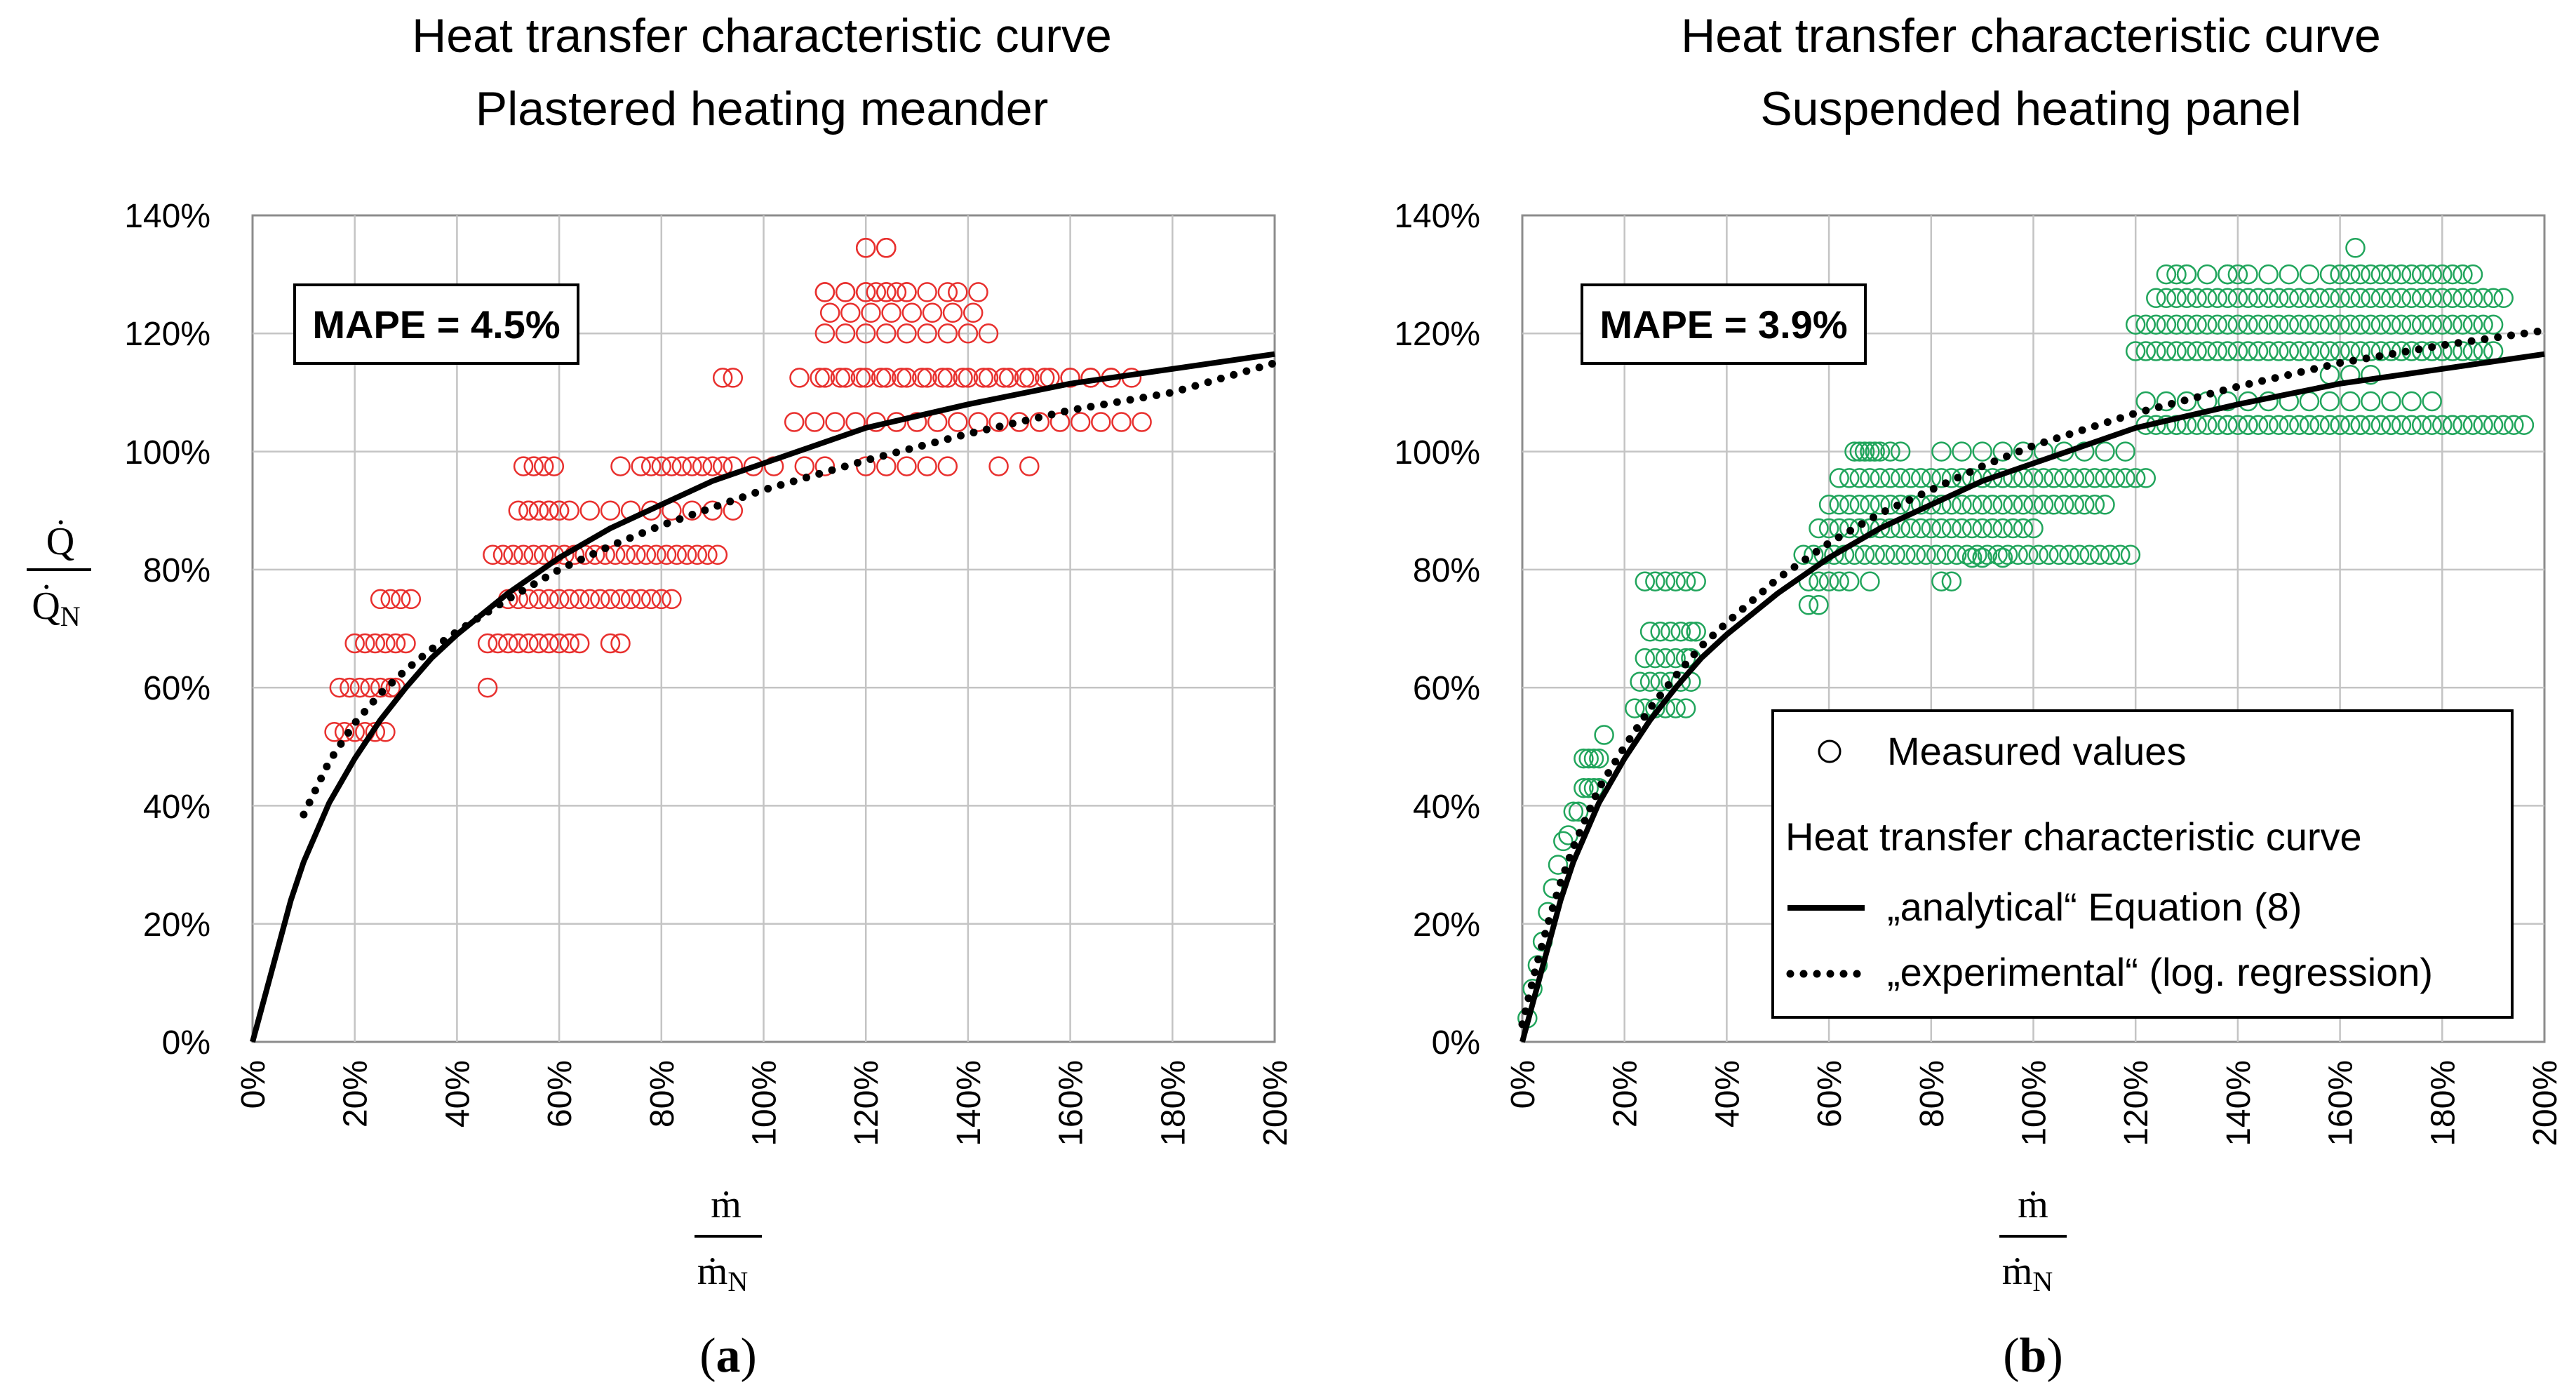 The width and height of the screenshot is (2576, 1399). Describe the element at coordinates (1173, 1103) in the screenshot. I see `xtick-label: 180%` at that location.